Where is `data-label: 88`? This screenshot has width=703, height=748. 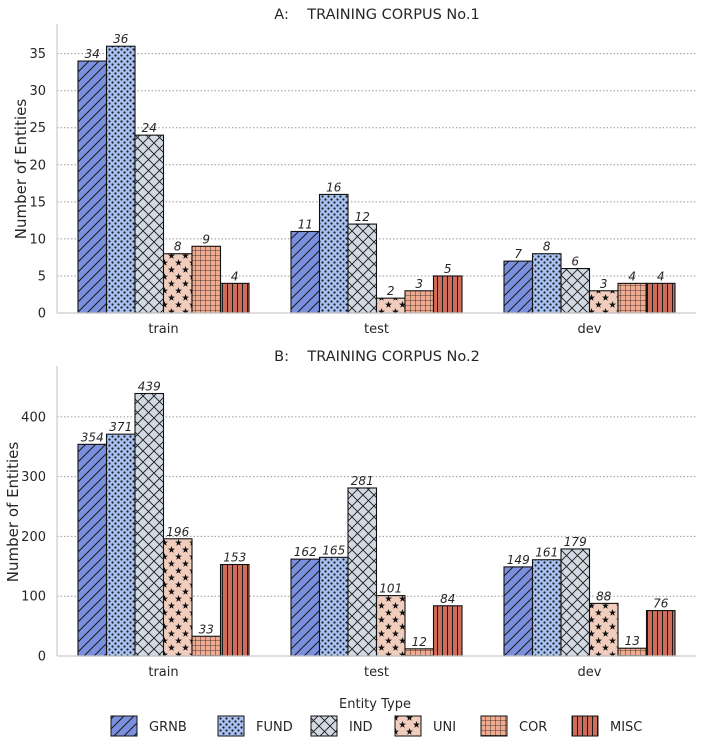
data-label: 88 is located at coordinates (604, 596).